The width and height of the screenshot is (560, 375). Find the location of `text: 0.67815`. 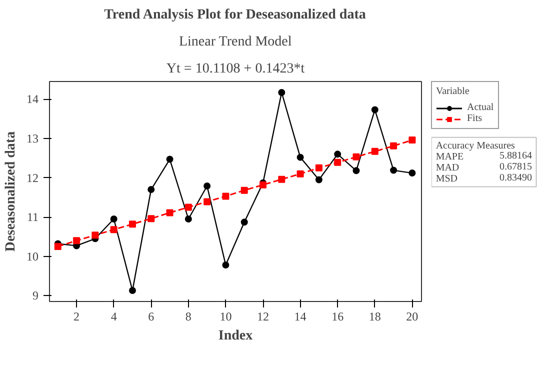

text: 0.67815 is located at coordinates (515, 167).